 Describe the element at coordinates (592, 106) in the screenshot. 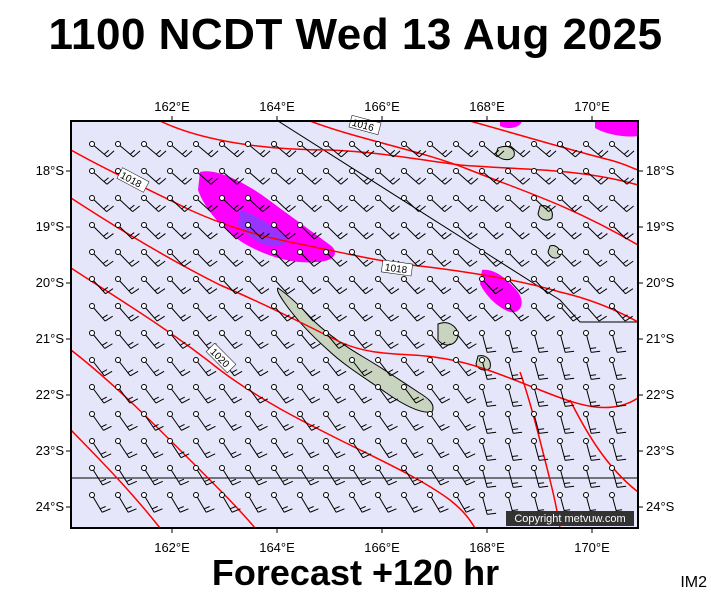

I see `svg-text: 170°E` at that location.